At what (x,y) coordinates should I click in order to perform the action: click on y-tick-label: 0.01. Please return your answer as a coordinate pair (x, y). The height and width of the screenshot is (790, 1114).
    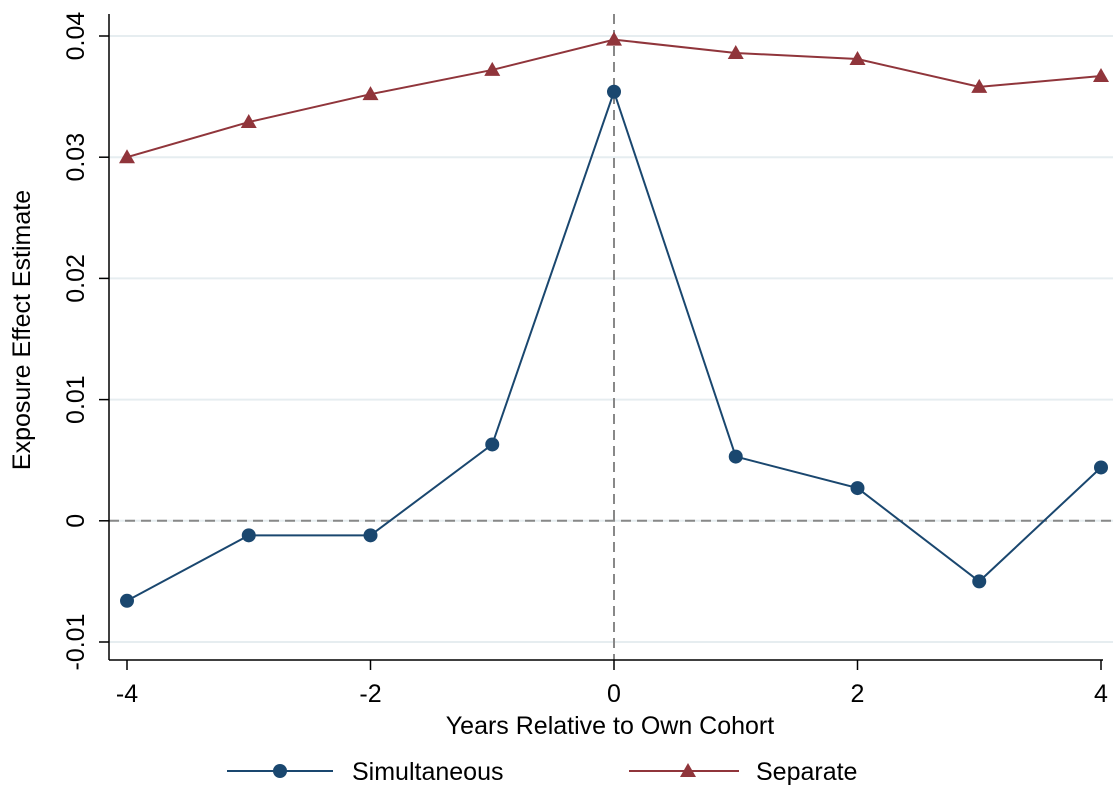
    Looking at the image, I should click on (76, 399).